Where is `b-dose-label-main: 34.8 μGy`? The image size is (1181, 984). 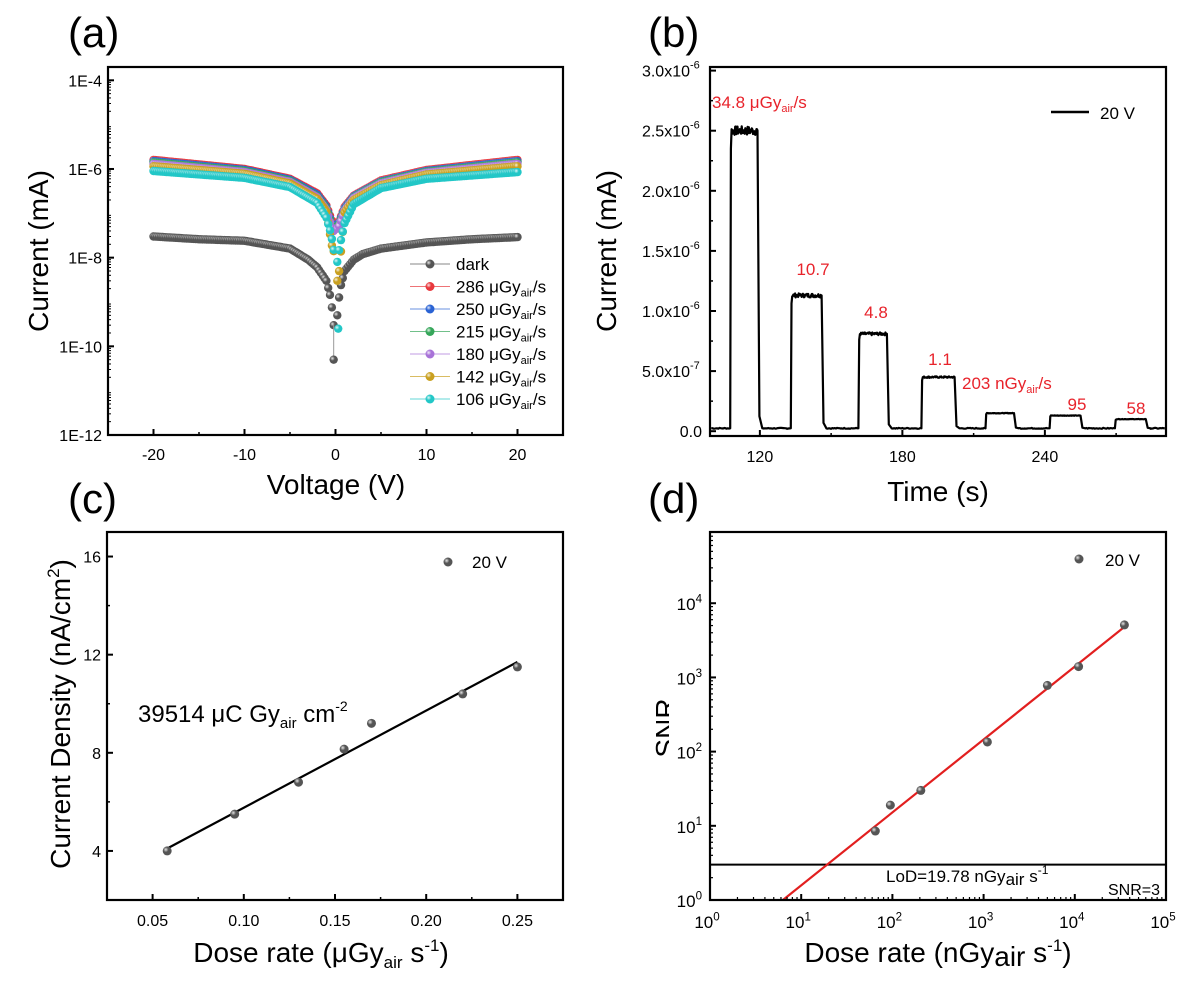
b-dose-label-main: 34.8 μGy is located at coordinates (747, 102).